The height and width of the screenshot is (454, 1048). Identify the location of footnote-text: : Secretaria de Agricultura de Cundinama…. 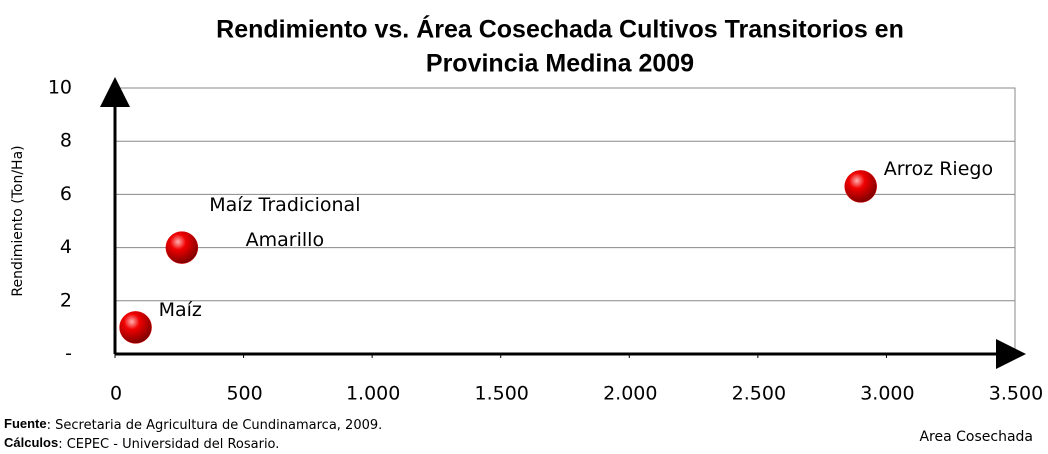
(215, 425).